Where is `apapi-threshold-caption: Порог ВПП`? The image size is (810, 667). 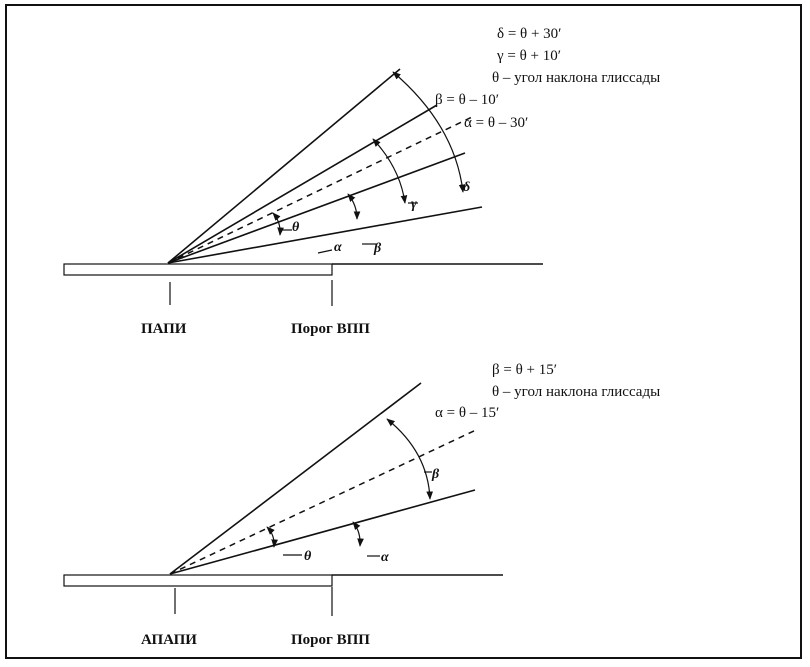 apapi-threshold-caption: Порог ВПП is located at coordinates (330, 640).